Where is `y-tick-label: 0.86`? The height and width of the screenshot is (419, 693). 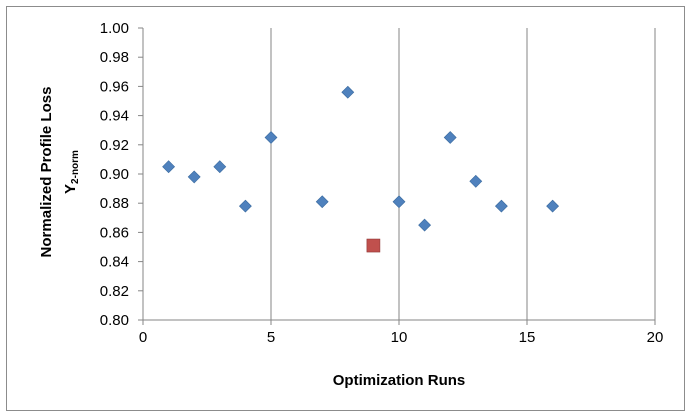 y-tick-label: 0.86 is located at coordinates (114, 232).